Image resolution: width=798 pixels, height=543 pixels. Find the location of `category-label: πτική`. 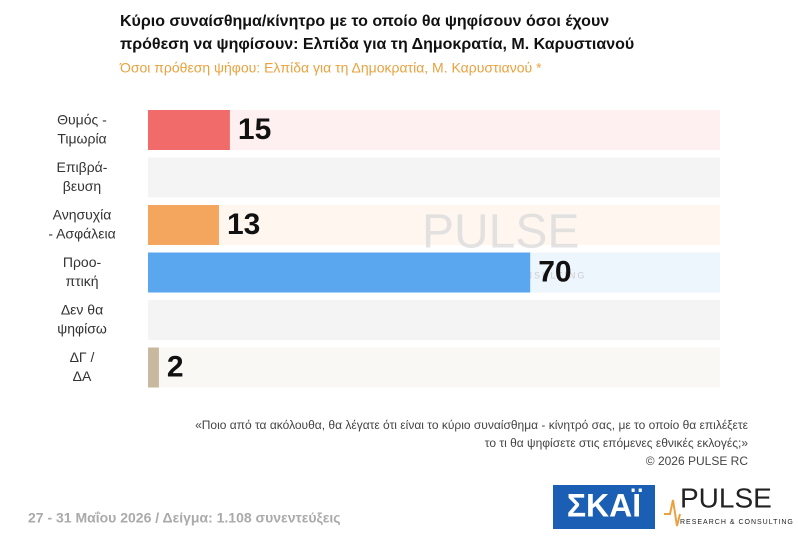

category-label: πτική is located at coordinates (81, 281).